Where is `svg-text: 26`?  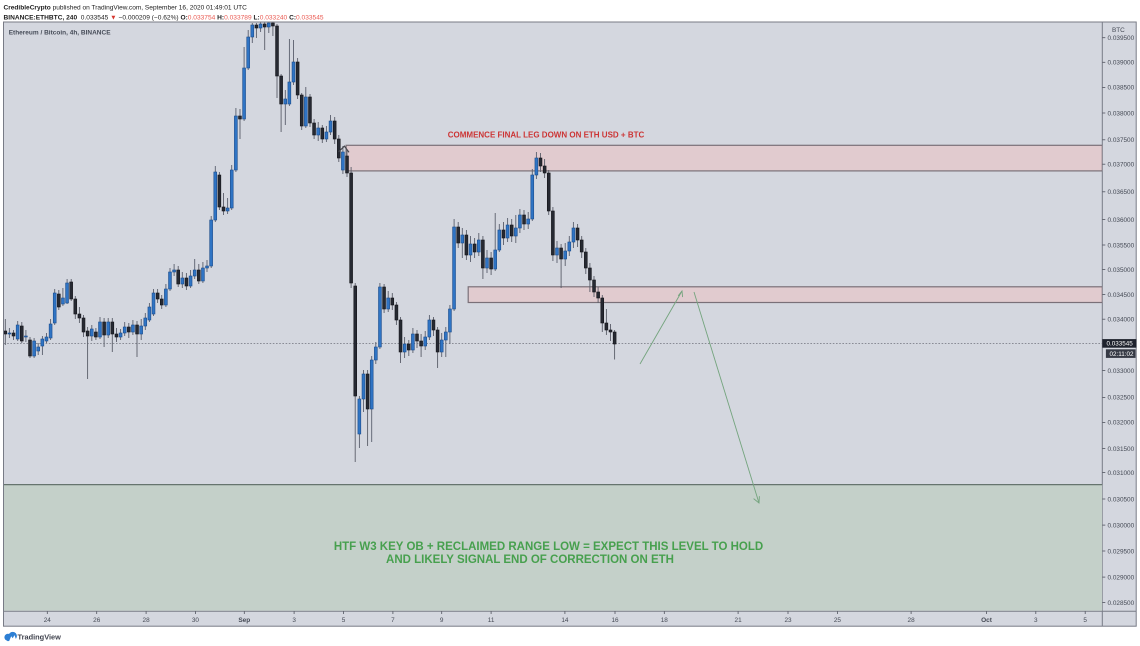
svg-text: 26 is located at coordinates (97, 620).